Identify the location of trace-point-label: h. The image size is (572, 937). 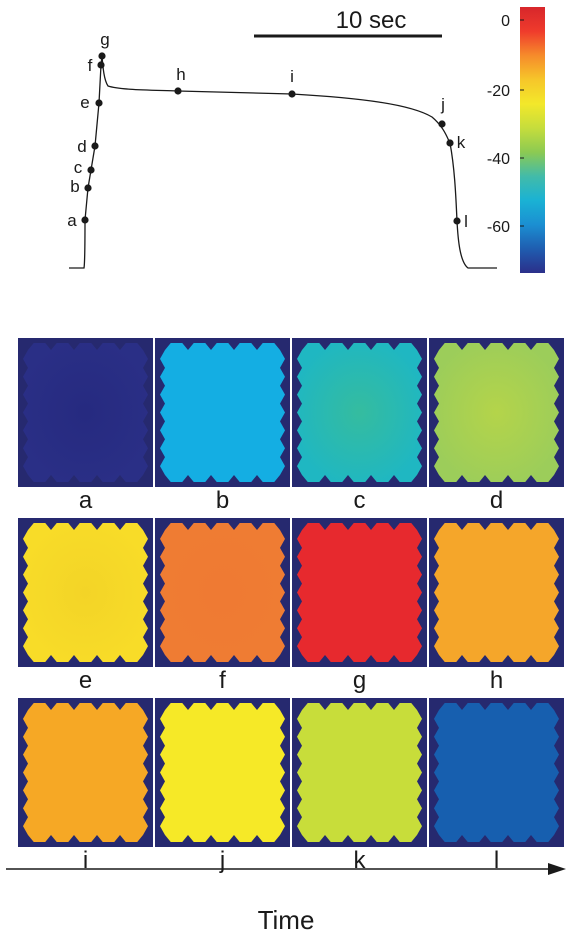
(180, 74).